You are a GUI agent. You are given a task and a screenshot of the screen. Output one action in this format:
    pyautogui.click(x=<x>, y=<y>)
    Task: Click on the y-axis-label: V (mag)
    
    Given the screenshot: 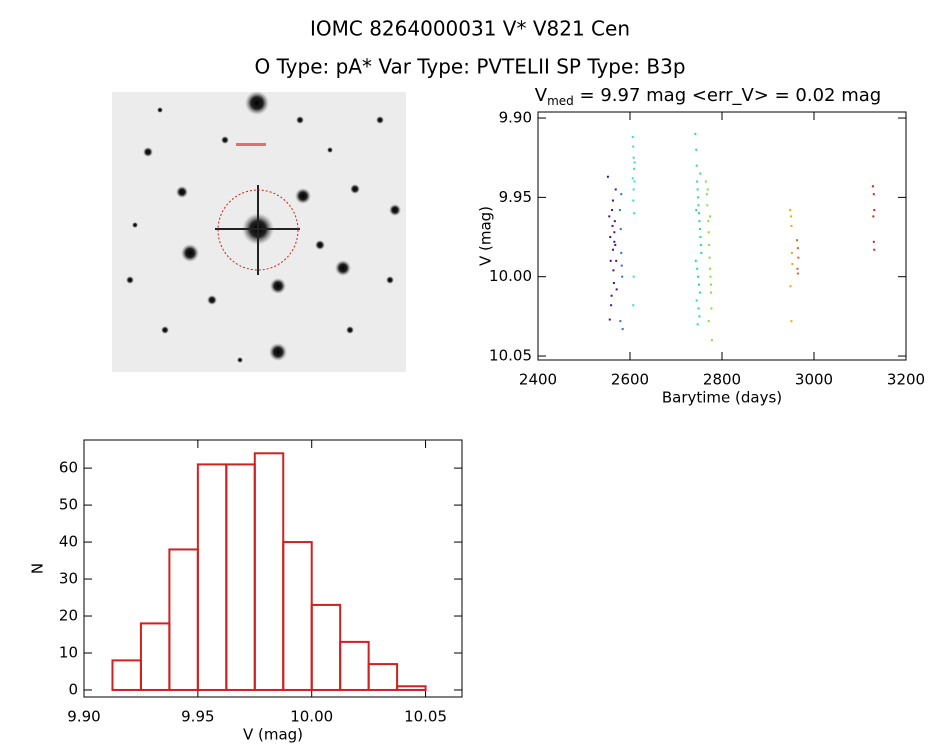 What is the action you would take?
    pyautogui.click(x=486, y=236)
    